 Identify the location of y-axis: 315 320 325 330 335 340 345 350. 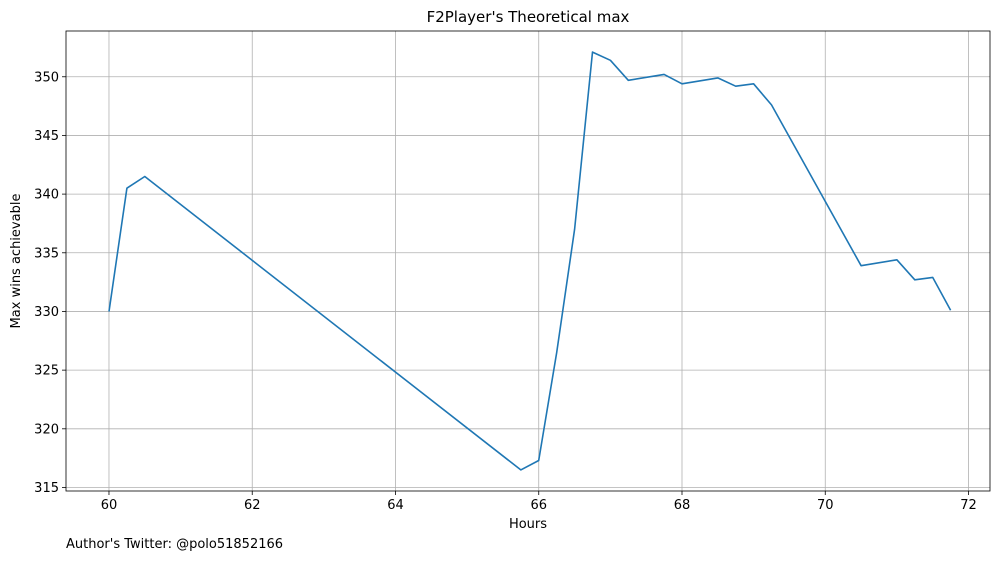
(50, 283).